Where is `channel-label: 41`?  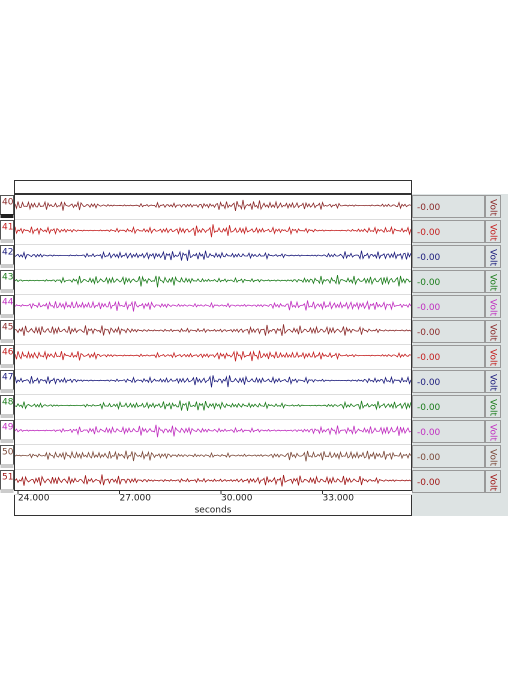 channel-label: 41 is located at coordinates (7, 228).